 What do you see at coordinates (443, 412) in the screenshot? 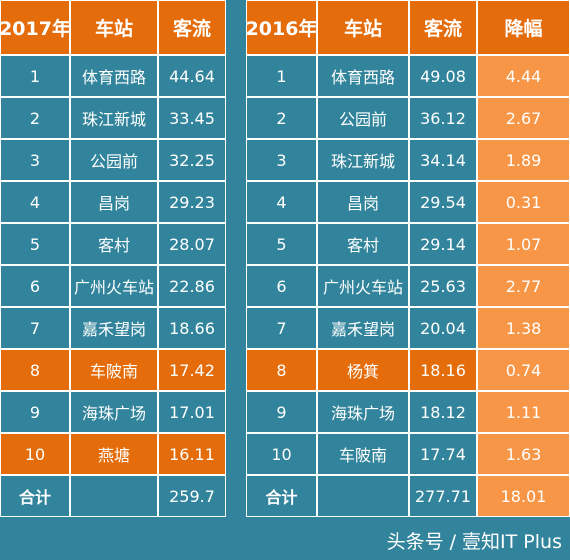
I see `table-cell: 18.12` at bounding box center [443, 412].